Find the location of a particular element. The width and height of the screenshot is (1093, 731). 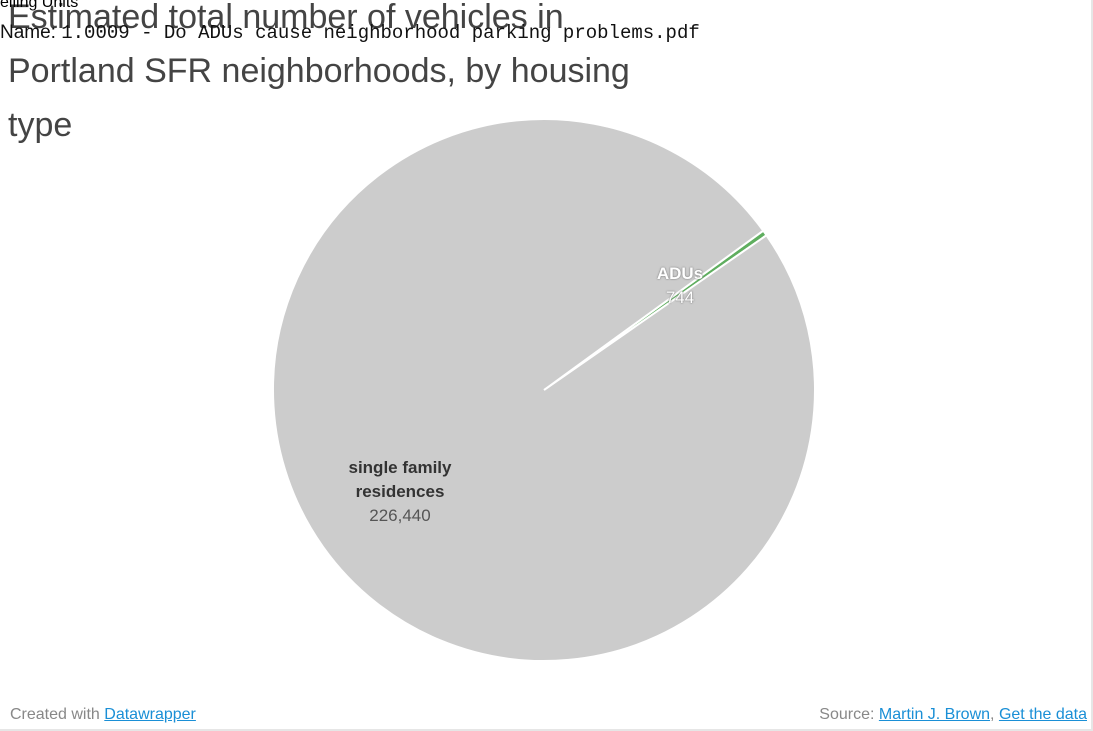

slice-value: 744 is located at coordinates (680, 297).